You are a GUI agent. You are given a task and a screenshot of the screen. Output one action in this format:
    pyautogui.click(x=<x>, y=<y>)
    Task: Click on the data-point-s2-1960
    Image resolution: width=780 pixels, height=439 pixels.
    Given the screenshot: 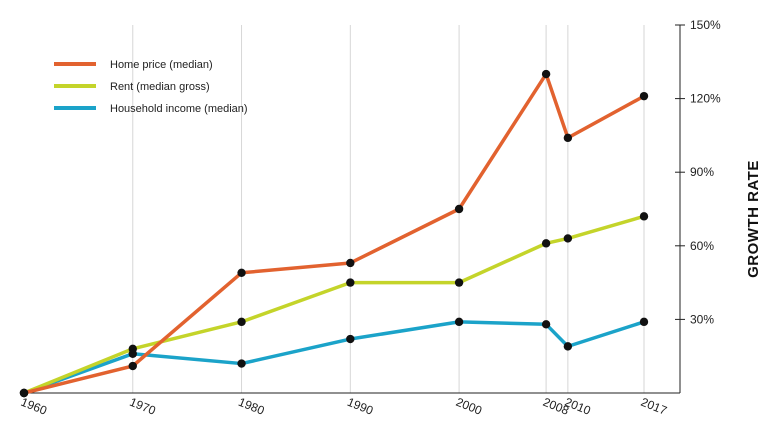 What is the action you would take?
    pyautogui.click(x=24, y=393)
    